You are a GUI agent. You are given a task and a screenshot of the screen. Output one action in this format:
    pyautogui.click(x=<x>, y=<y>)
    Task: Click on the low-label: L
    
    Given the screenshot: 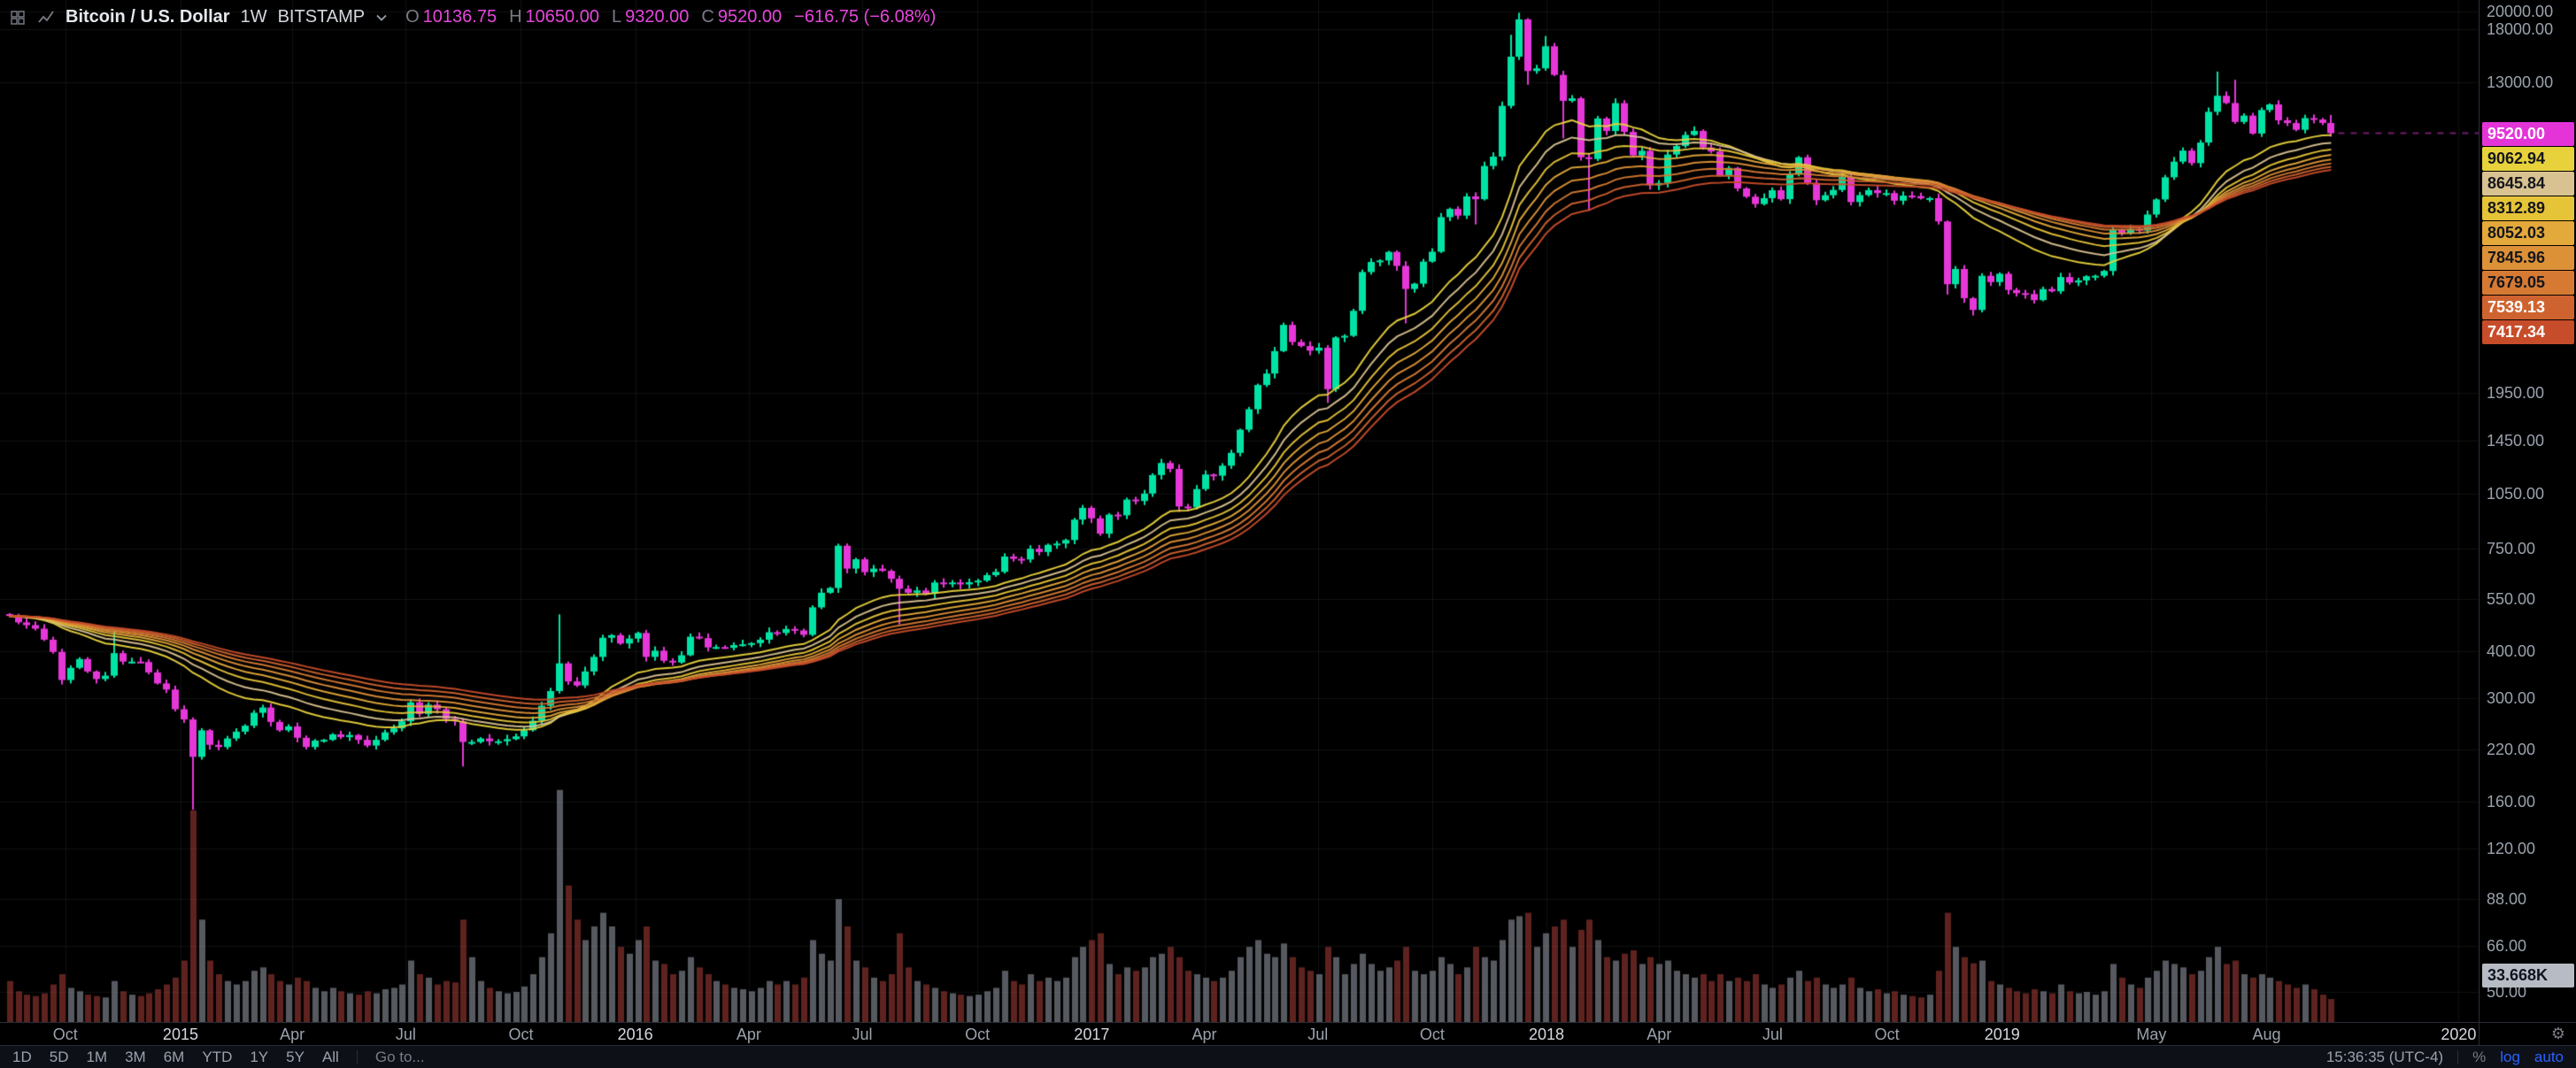 What is the action you would take?
    pyautogui.click(x=616, y=17)
    